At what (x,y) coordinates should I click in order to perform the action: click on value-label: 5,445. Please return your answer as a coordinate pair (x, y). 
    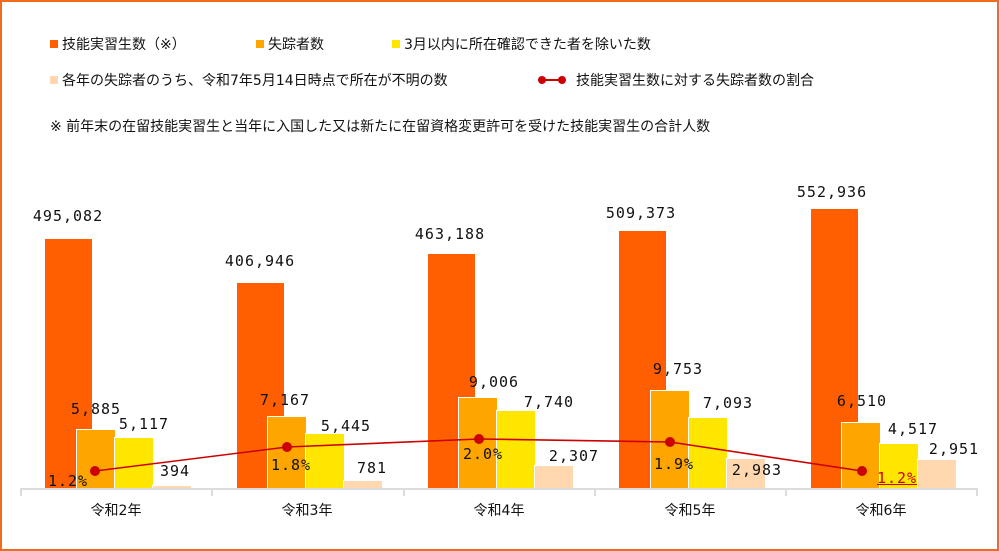
    Looking at the image, I should click on (346, 426).